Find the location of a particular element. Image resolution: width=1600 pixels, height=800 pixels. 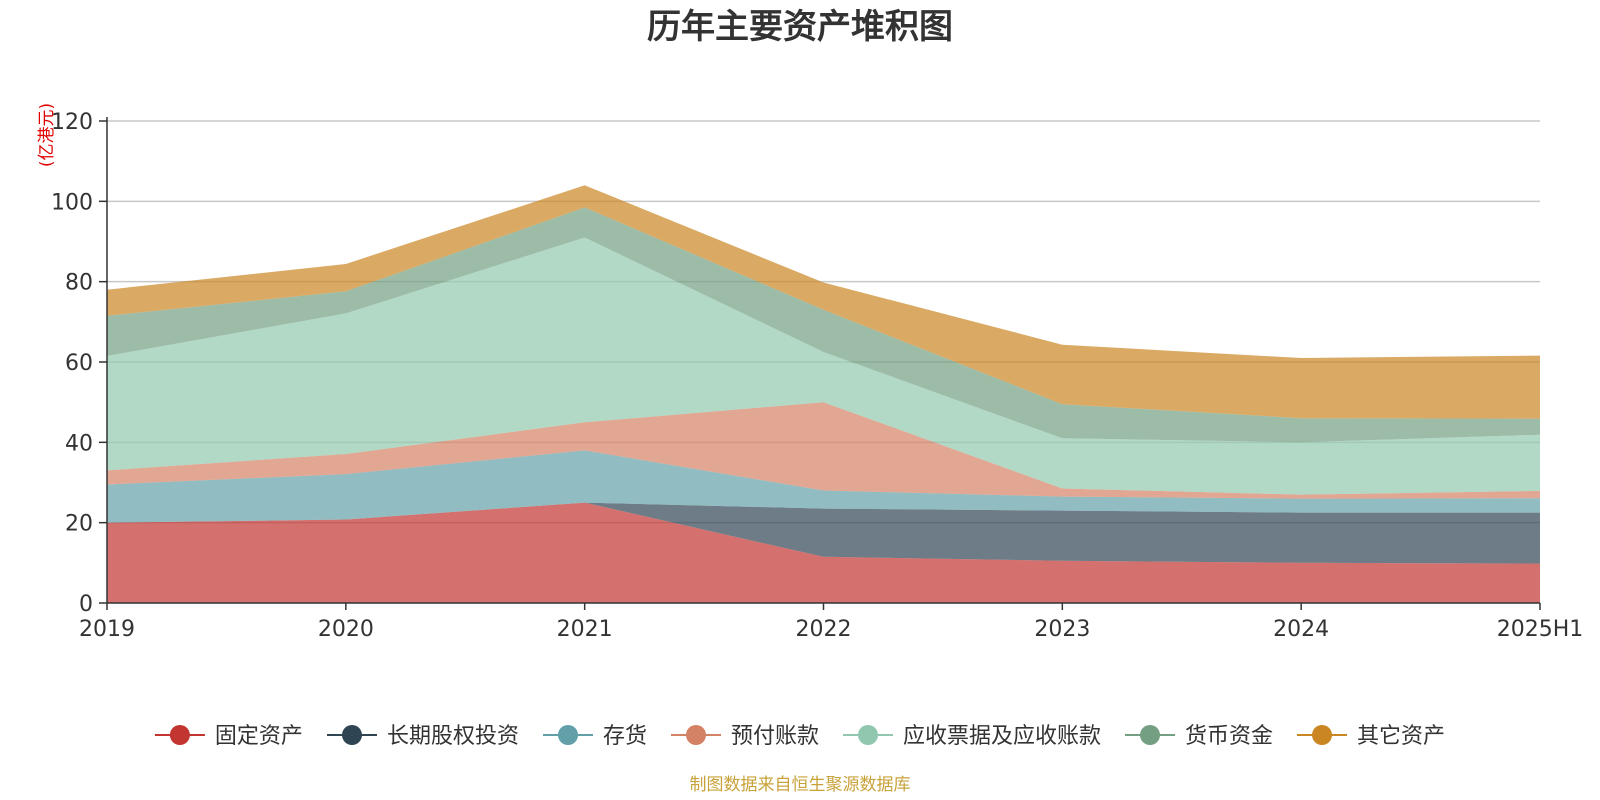

legend-item: 应收票据及应收账款 is located at coordinates (972, 736).